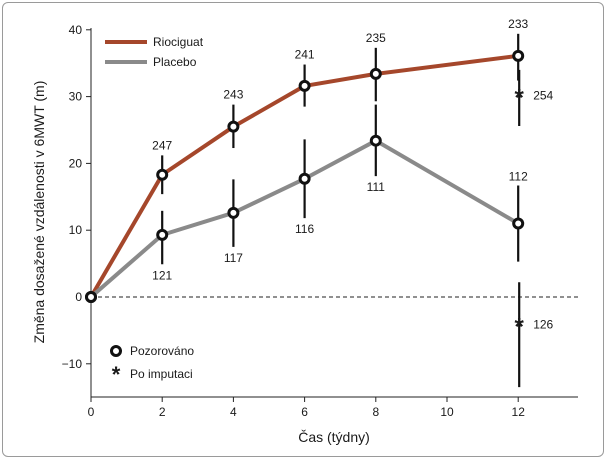  I want to click on y-tick-label: 30, so click(76, 97).